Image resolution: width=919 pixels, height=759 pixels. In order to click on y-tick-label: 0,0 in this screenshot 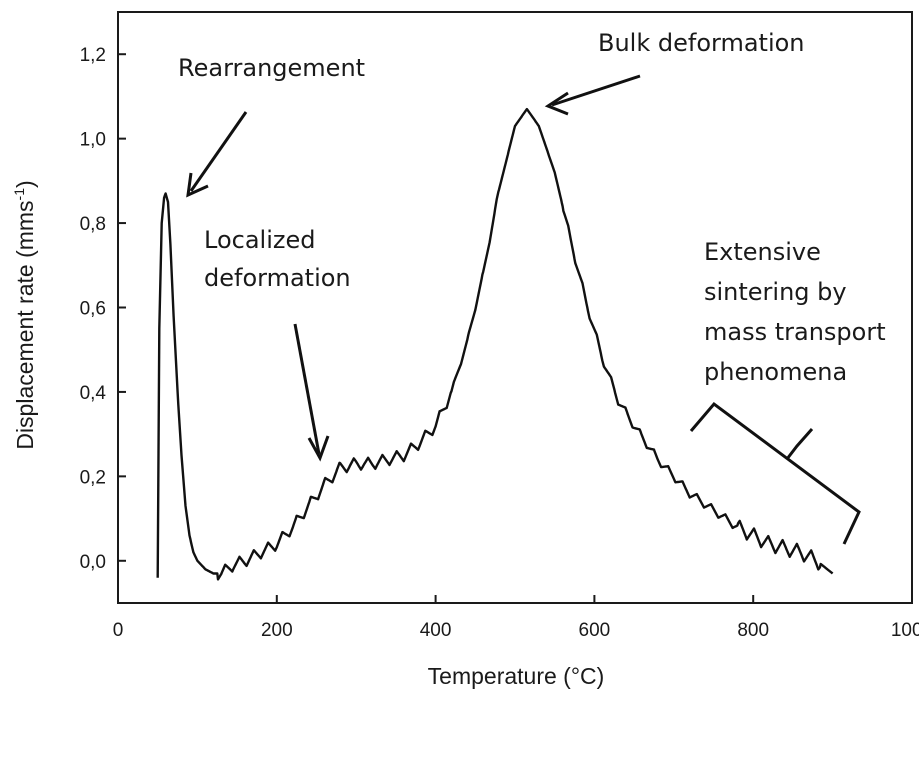, I will do `click(93, 562)`.